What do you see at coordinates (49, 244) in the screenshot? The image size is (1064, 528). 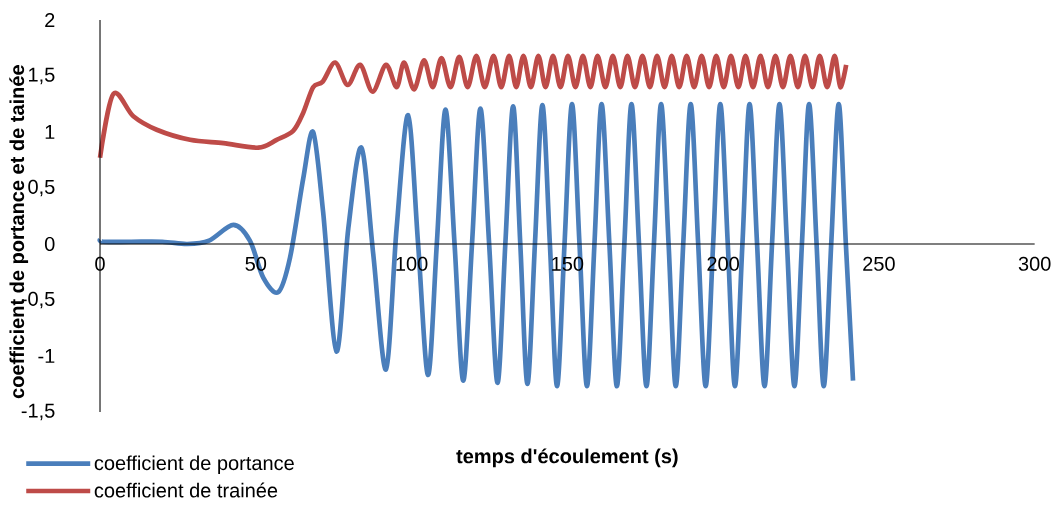 I see `y-tick-label: 0` at bounding box center [49, 244].